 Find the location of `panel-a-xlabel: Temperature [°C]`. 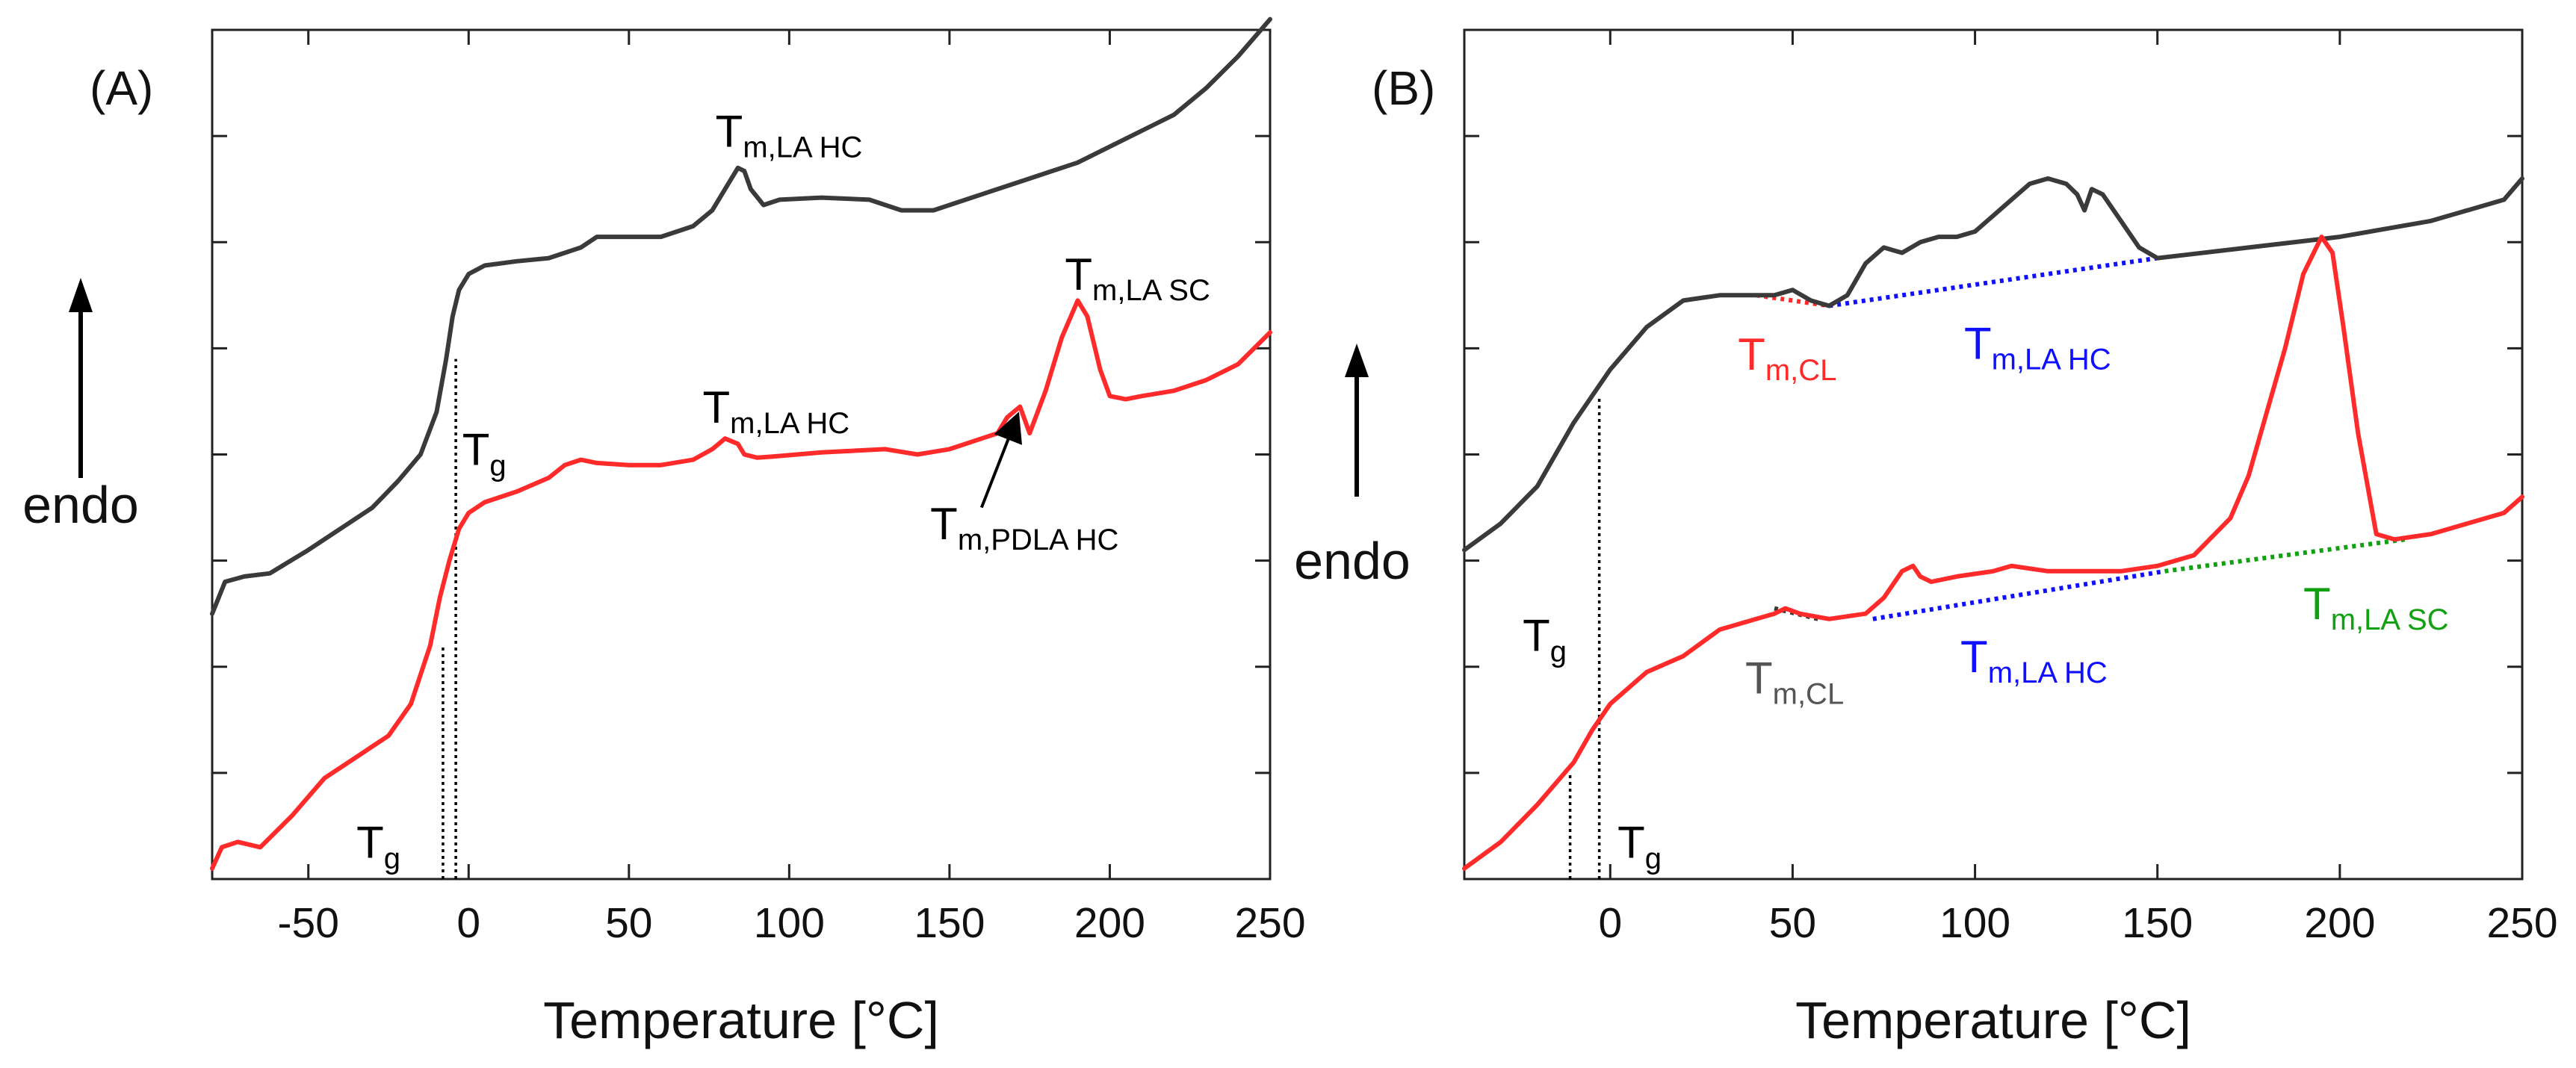

panel-a-xlabel: Temperature [°C] is located at coordinates (741, 1020).